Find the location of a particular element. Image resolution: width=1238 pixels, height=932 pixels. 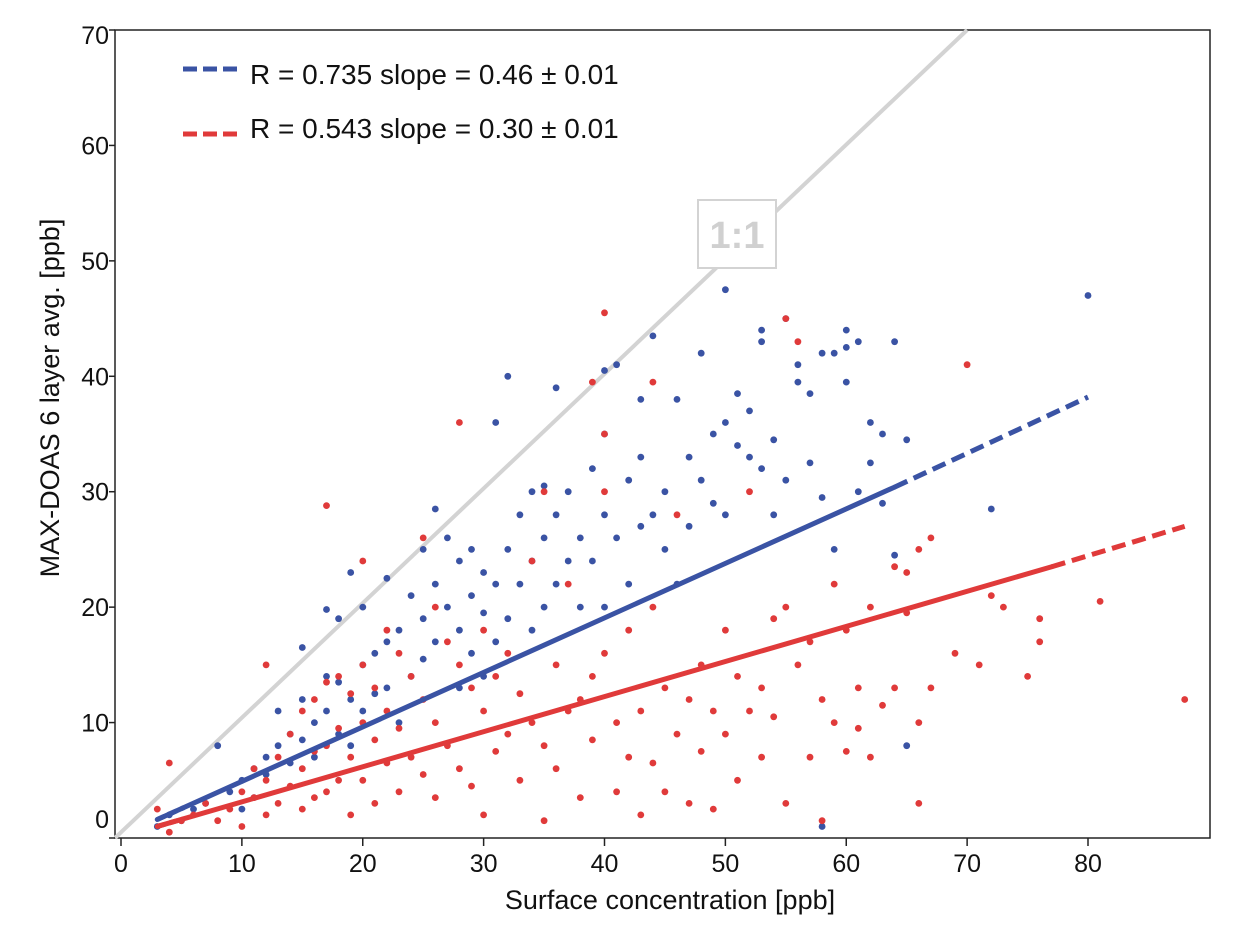

reference-line-label: 1:1 is located at coordinates (737, 236).